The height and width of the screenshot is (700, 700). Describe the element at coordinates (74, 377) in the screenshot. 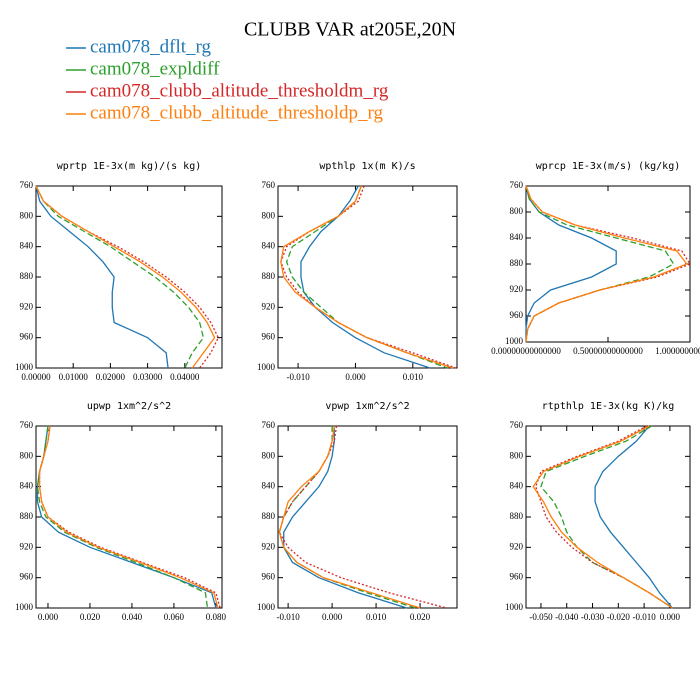

I see `x-tick-label: 0.01000` at that location.